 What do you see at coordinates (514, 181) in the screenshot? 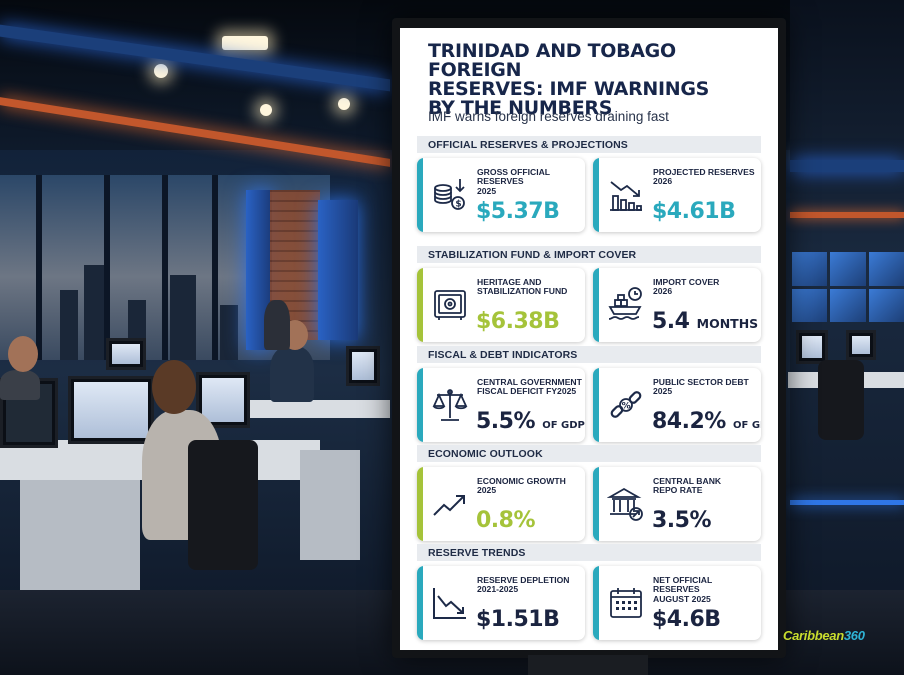
I see `stat-label: GROSS OFFICIAL RESERVES 2025` at bounding box center [514, 181].